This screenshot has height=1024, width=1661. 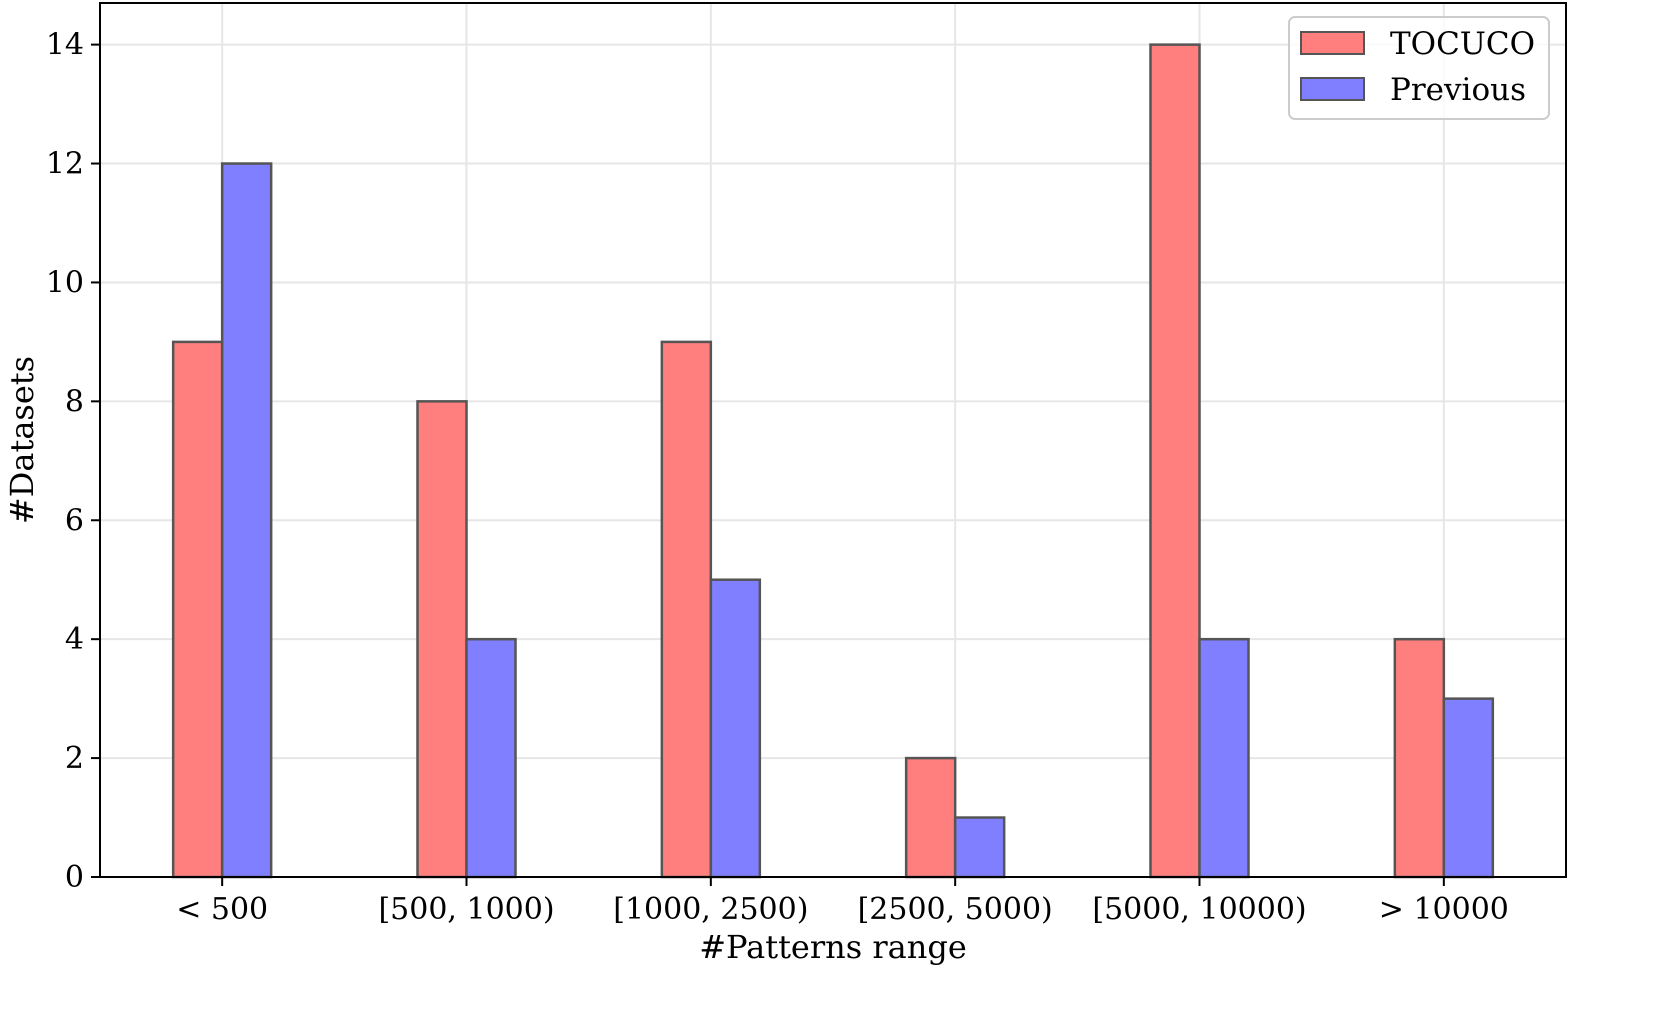 I want to click on legend-swatch-tocuco, so click(x=1332, y=43).